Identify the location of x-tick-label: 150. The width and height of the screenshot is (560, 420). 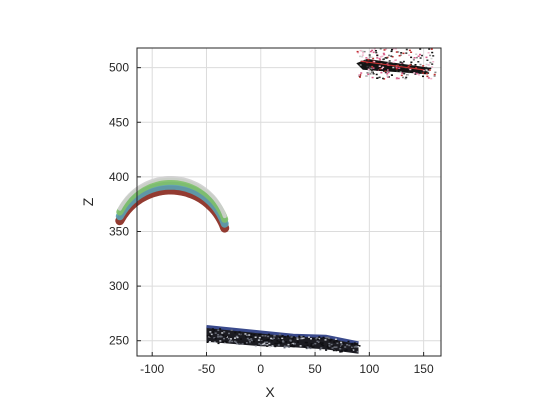
(424, 369).